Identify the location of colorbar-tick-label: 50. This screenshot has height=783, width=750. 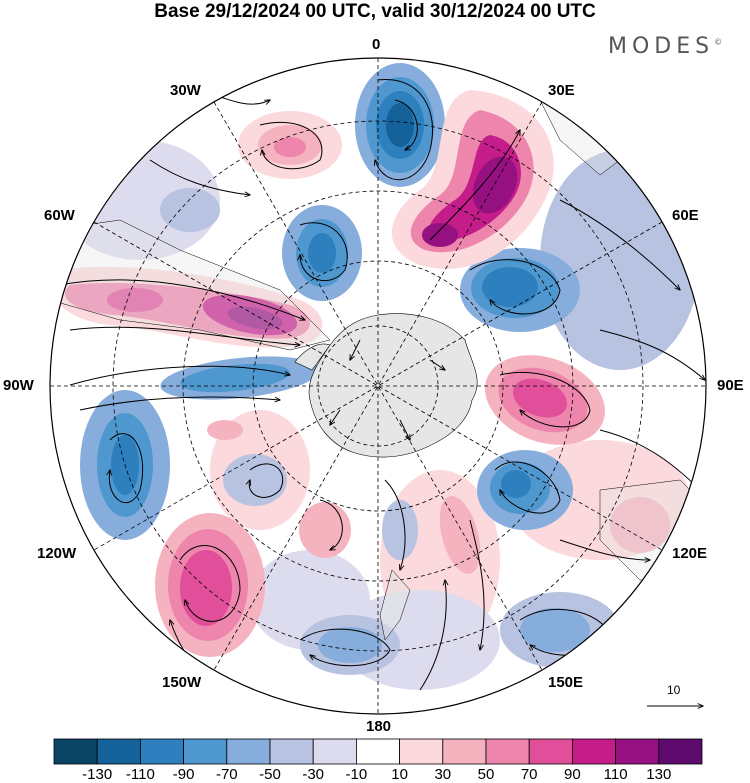
(486, 774).